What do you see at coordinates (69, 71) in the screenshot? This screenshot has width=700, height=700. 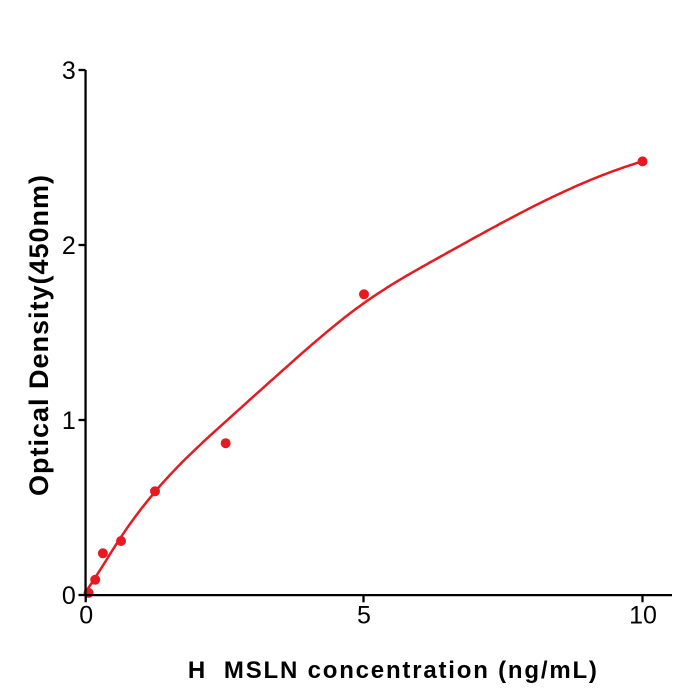 I see `svg-text: 3` at bounding box center [69, 71].